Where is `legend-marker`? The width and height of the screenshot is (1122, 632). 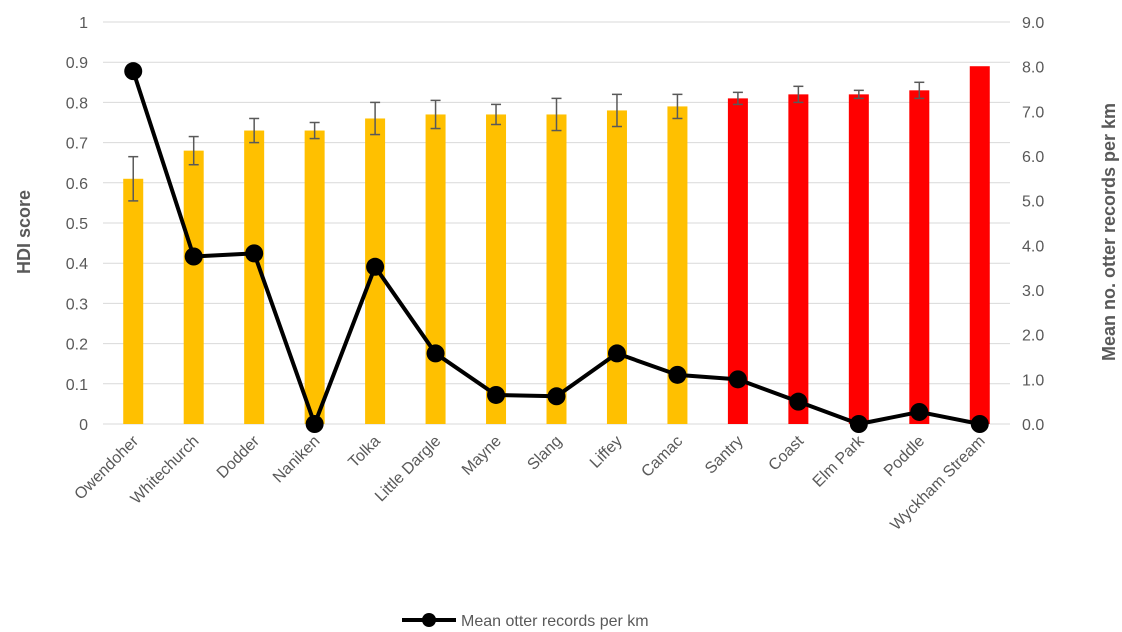 legend-marker is located at coordinates (429, 620).